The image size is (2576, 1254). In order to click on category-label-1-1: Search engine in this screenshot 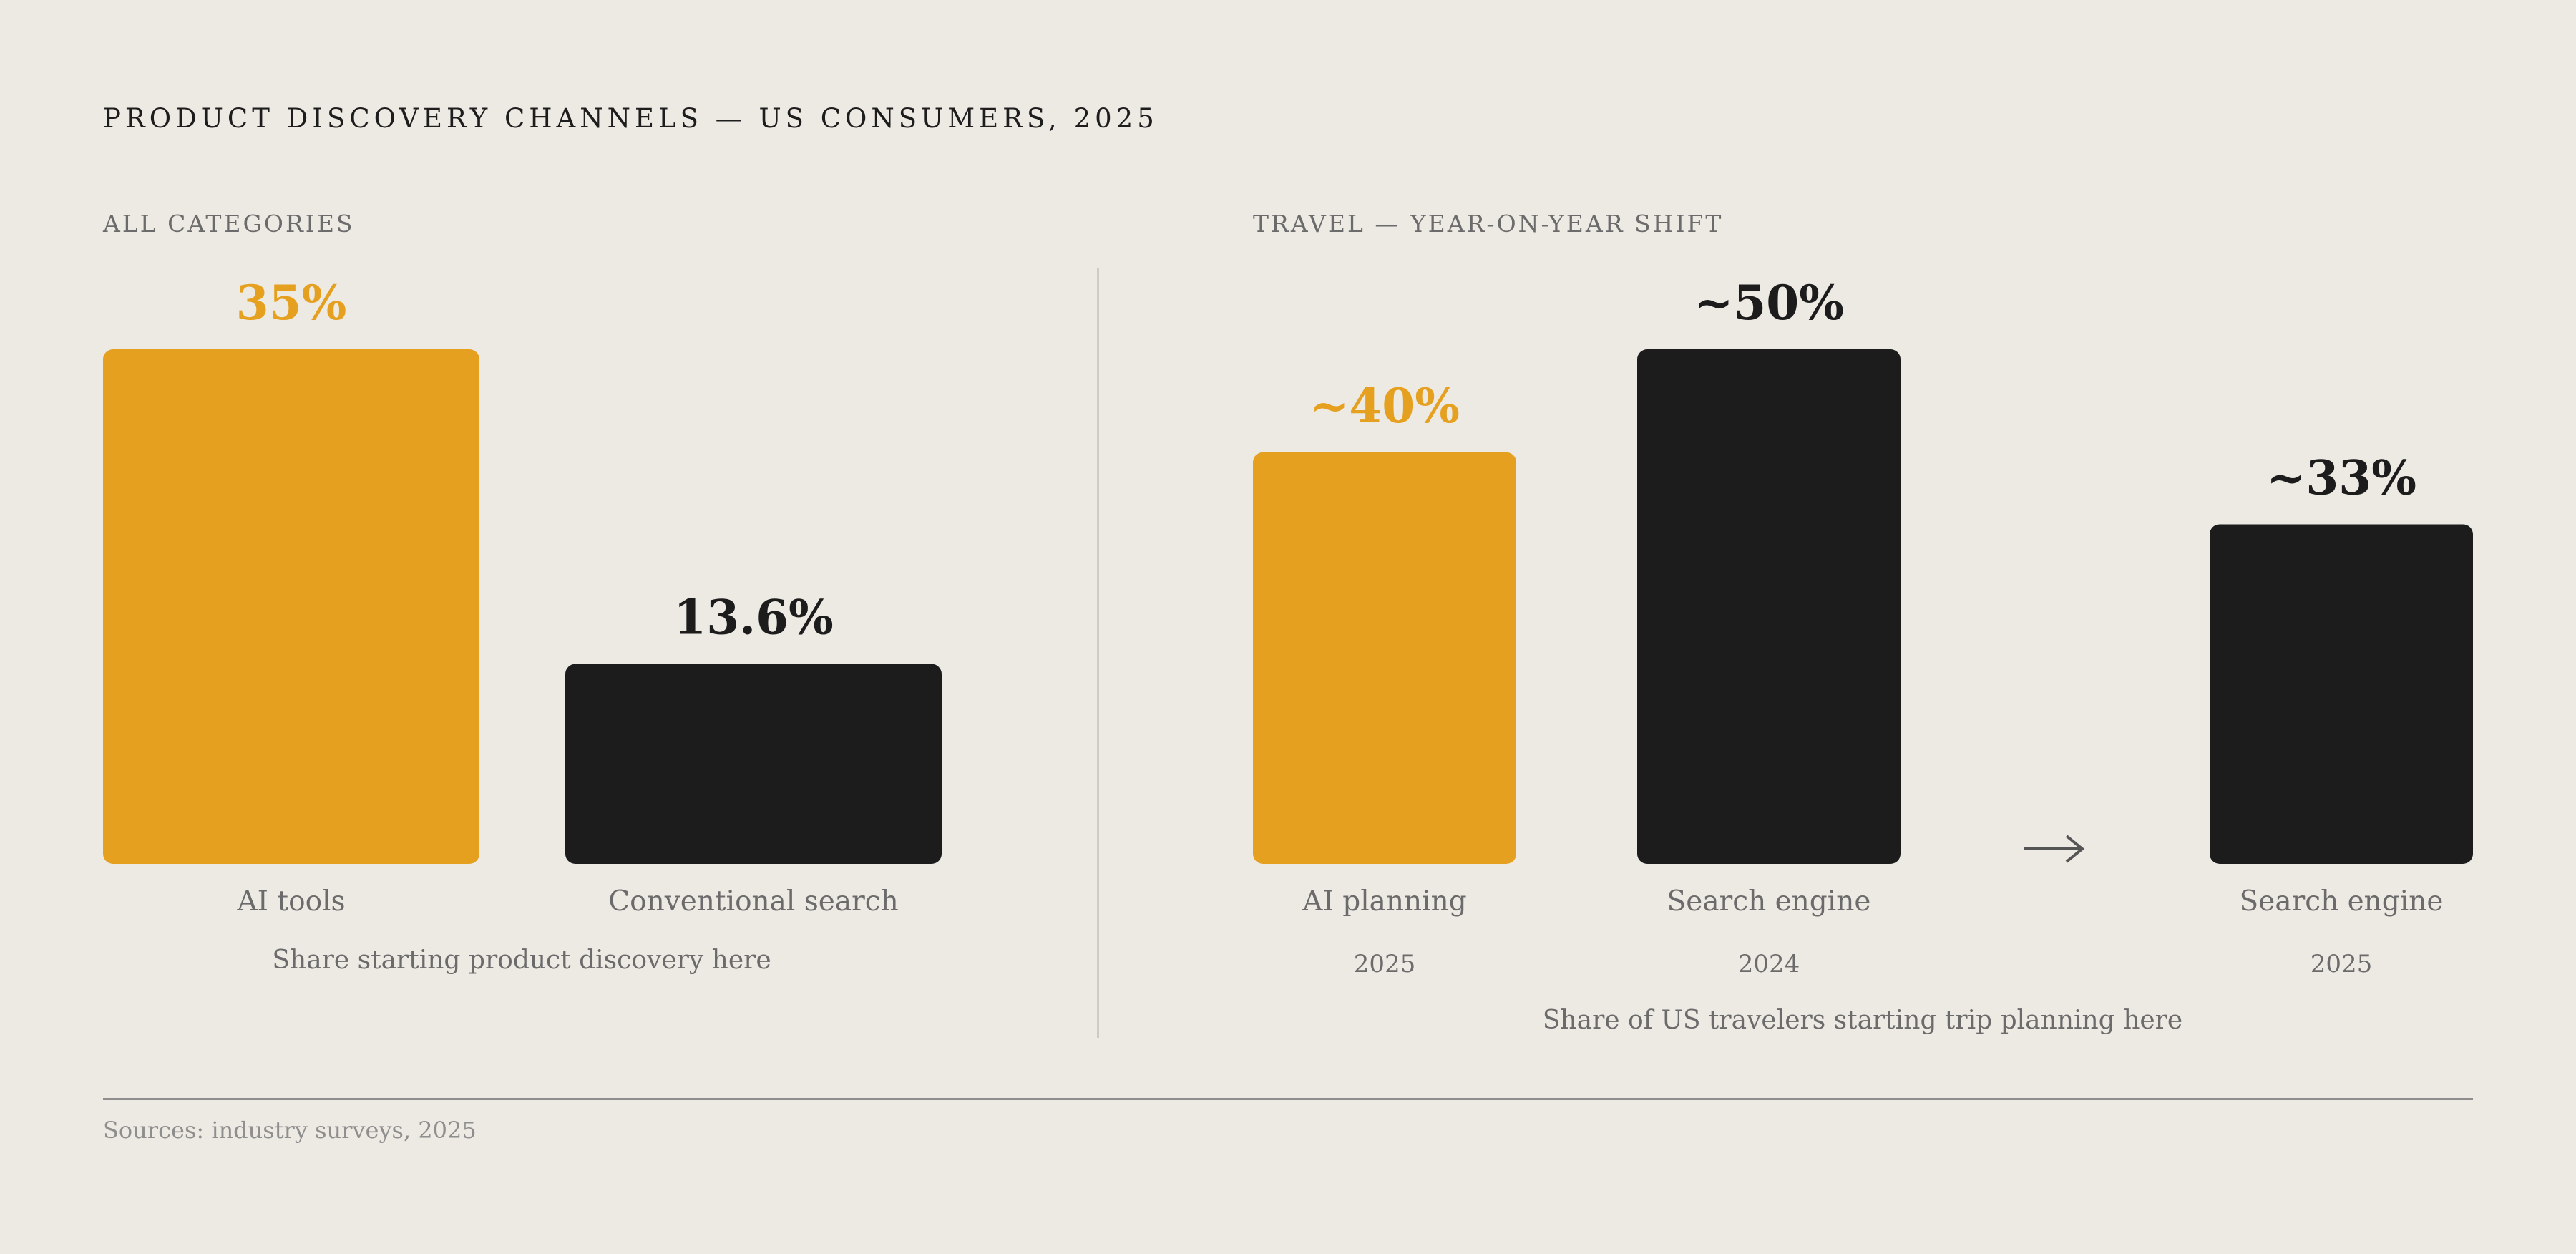, I will do `click(1769, 901)`.